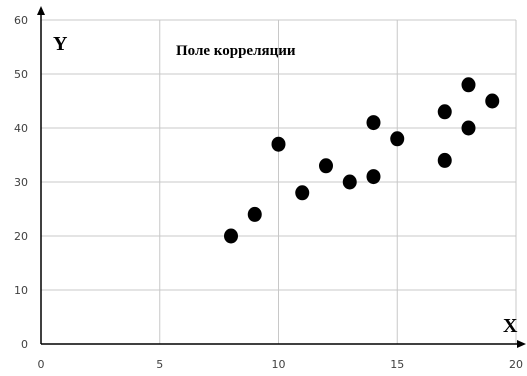  I want to click on y-axis-arrow, so click(41, 10).